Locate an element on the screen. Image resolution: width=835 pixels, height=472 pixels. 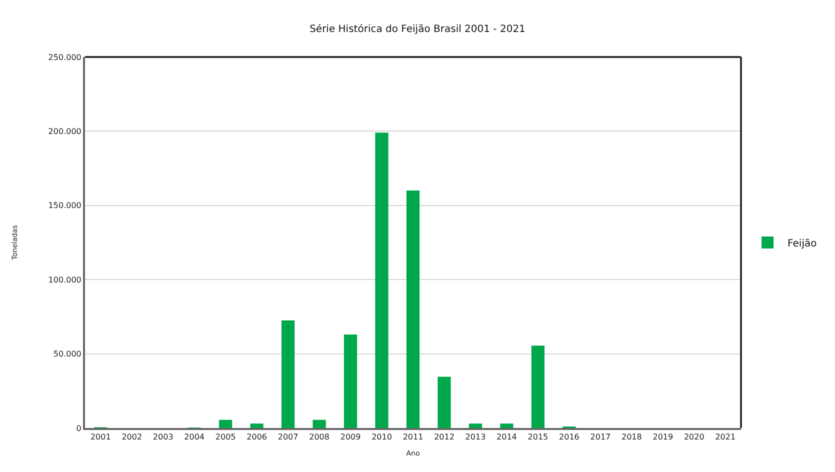
x-tick-label: 2005 is located at coordinates (225, 437).